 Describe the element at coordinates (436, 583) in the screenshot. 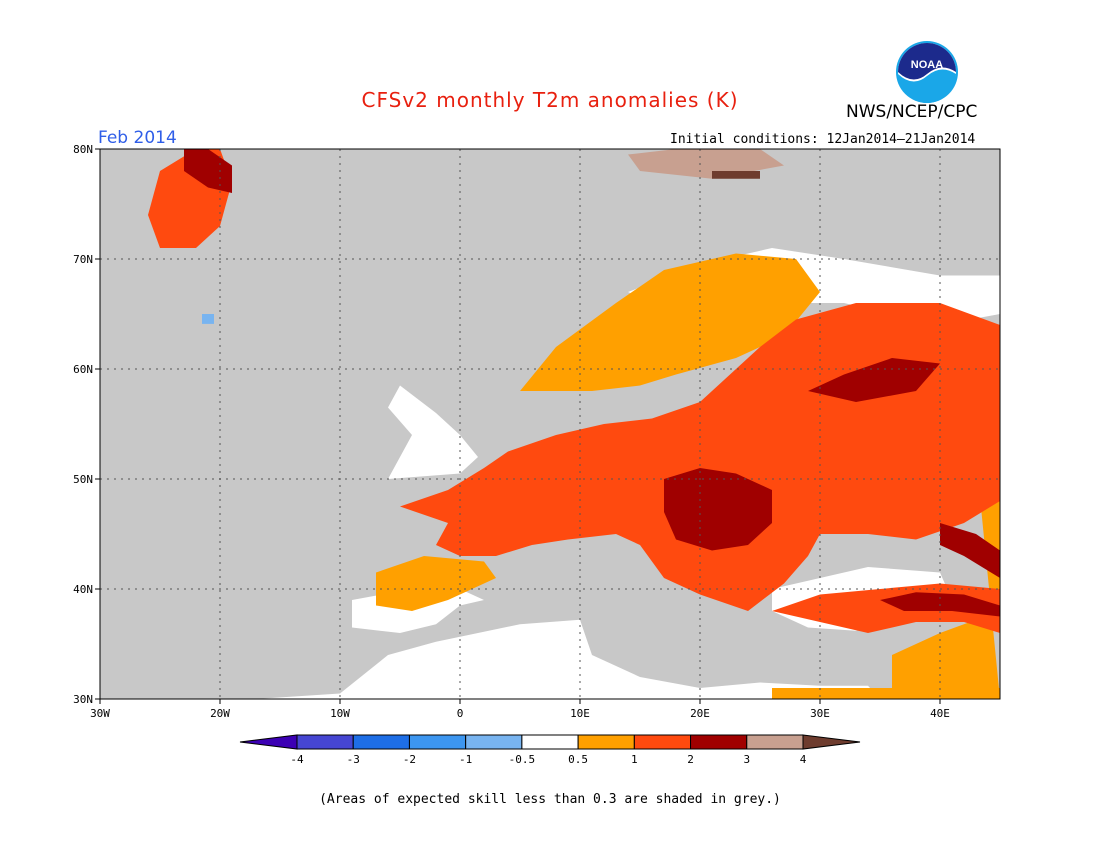

I see `iberia-orange` at that location.